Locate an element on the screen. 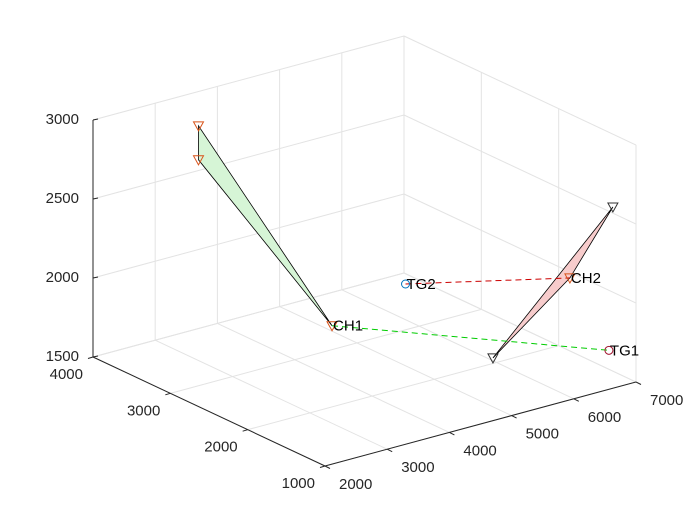  y-tick-label: 4000 is located at coordinates (66, 374).